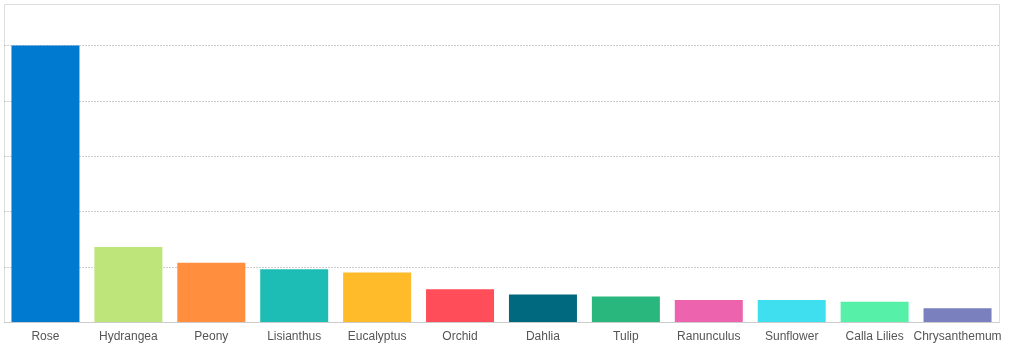 Image resolution: width=1013 pixels, height=359 pixels. Describe the element at coordinates (460, 335) in the screenshot. I see `x-tick-label: Orchid` at that location.